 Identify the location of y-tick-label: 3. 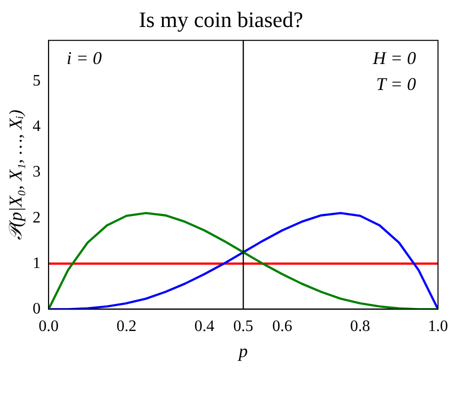
(36, 172).